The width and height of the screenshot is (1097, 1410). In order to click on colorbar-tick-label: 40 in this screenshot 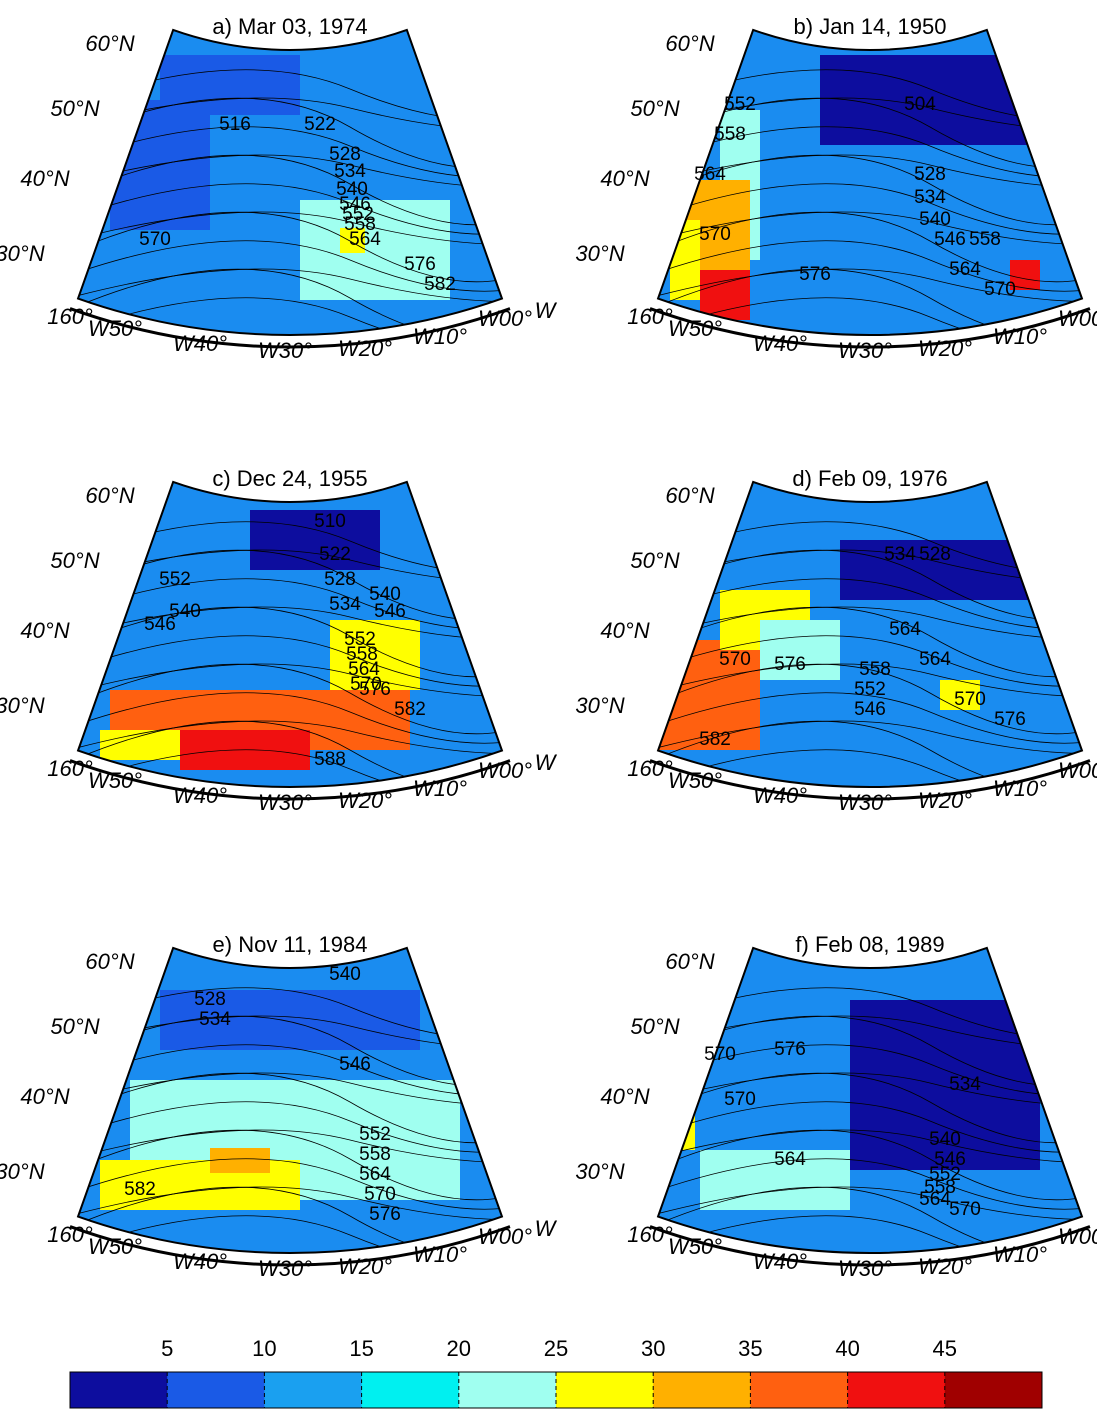, I will do `click(847, 1348)`.